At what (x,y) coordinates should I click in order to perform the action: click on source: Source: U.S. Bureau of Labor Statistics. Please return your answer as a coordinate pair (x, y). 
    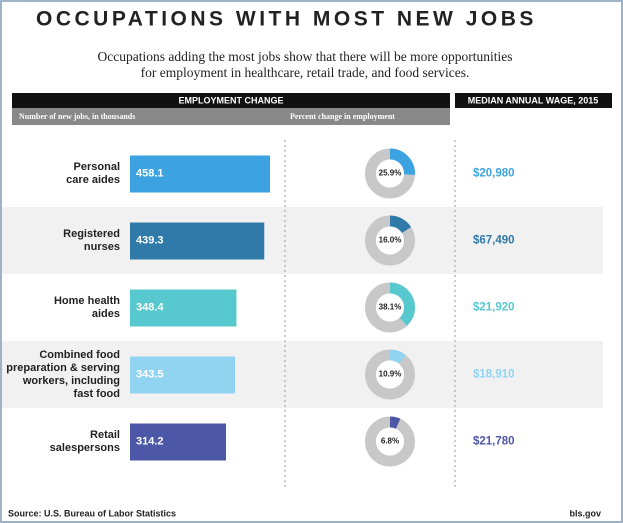
    Looking at the image, I should click on (92, 513).